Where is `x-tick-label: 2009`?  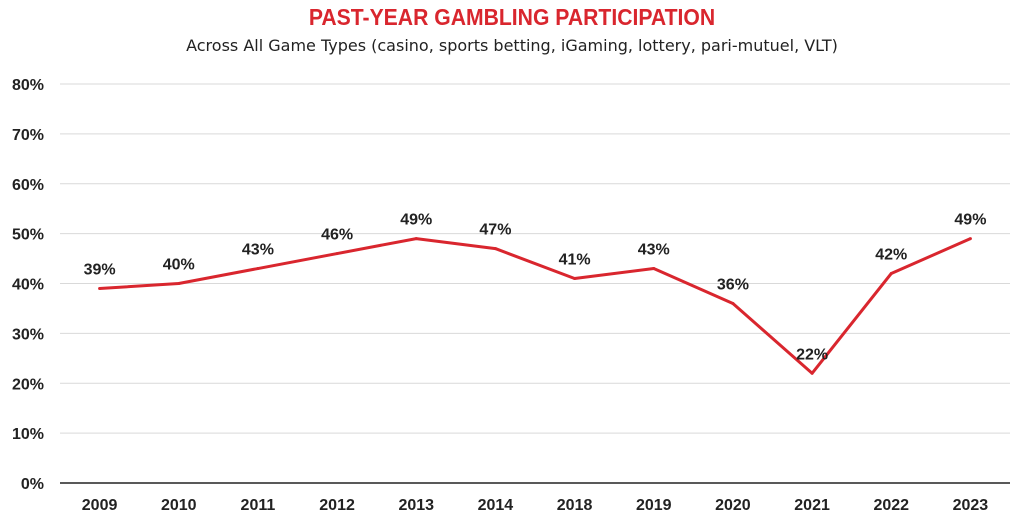
x-tick-label: 2009 is located at coordinates (100, 505).